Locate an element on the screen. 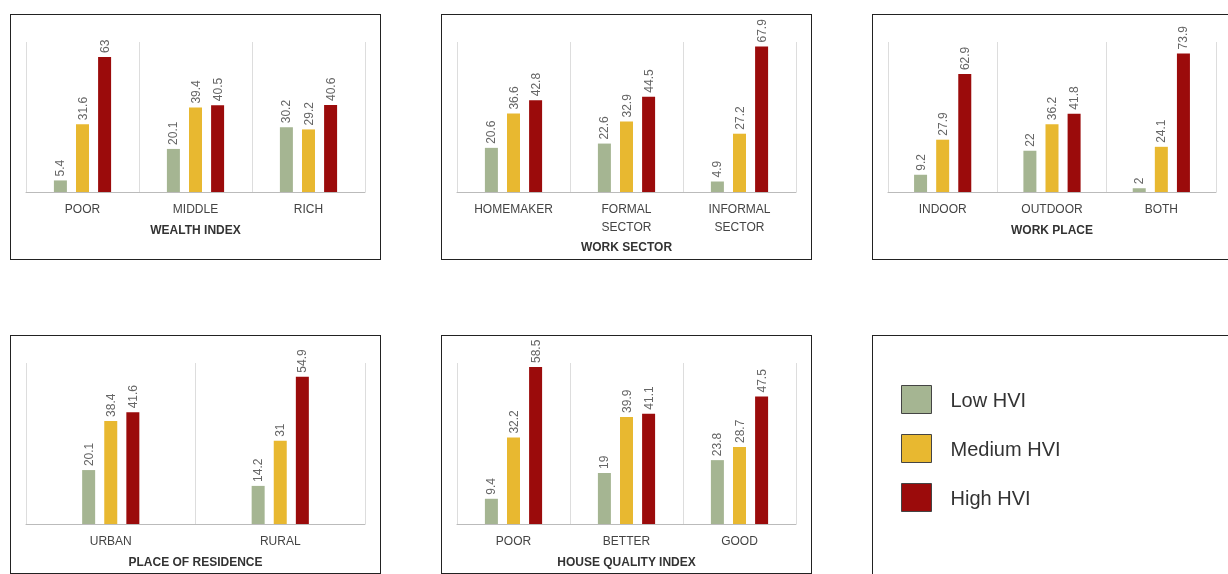 This screenshot has width=1228, height=574. x-tick-label: MIDDLE is located at coordinates (195, 209).